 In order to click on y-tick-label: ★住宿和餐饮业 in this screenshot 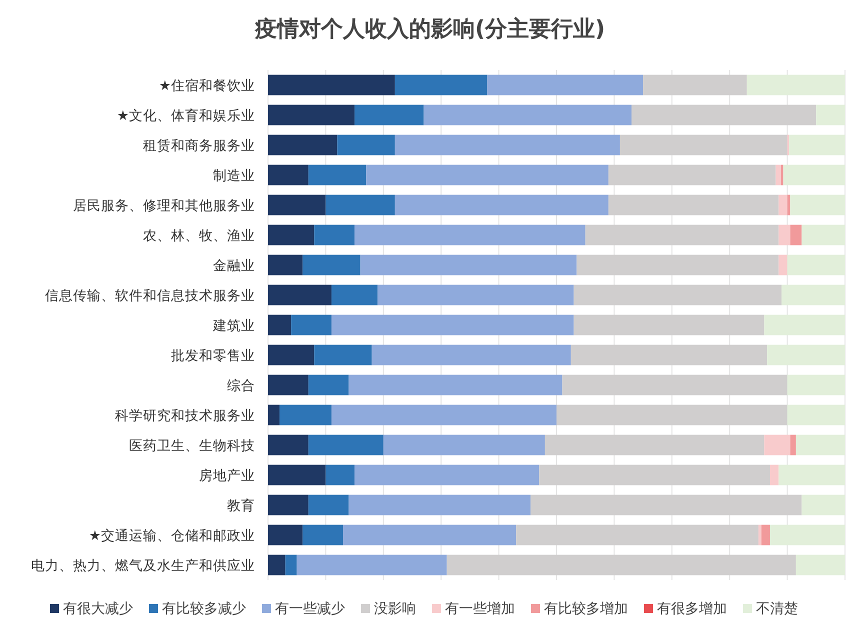, I will do `click(206, 86)`.